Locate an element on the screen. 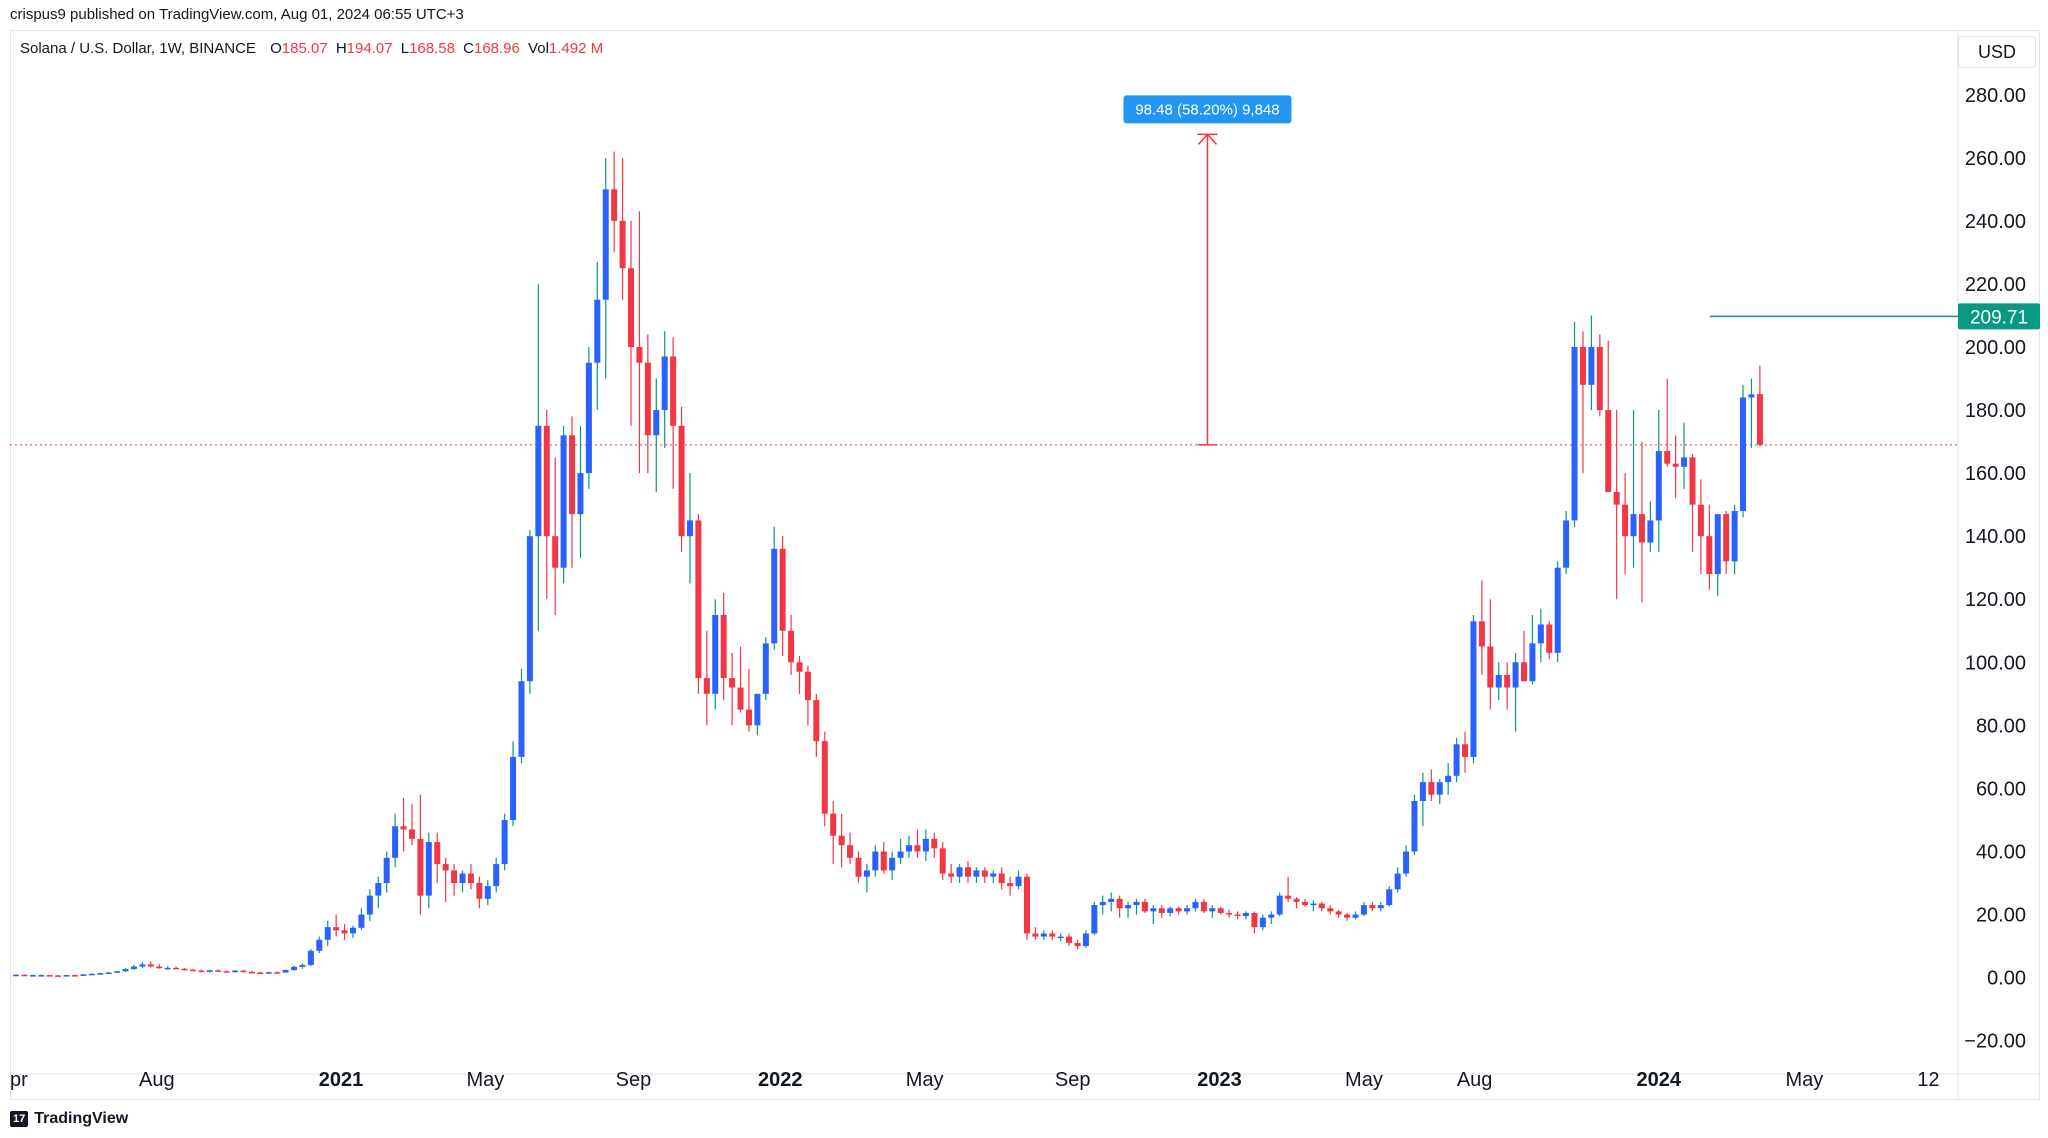 The width and height of the screenshot is (2048, 1138). volume-value: 1.492 M is located at coordinates (576, 48).